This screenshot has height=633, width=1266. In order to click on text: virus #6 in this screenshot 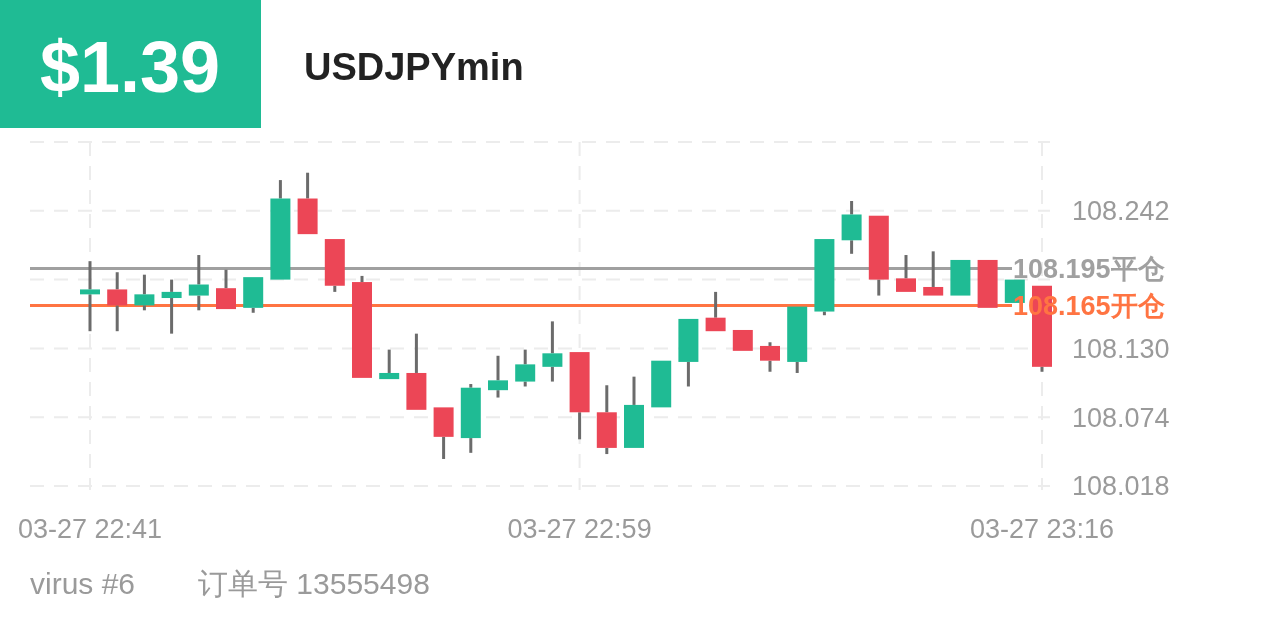, I will do `click(83, 583)`.